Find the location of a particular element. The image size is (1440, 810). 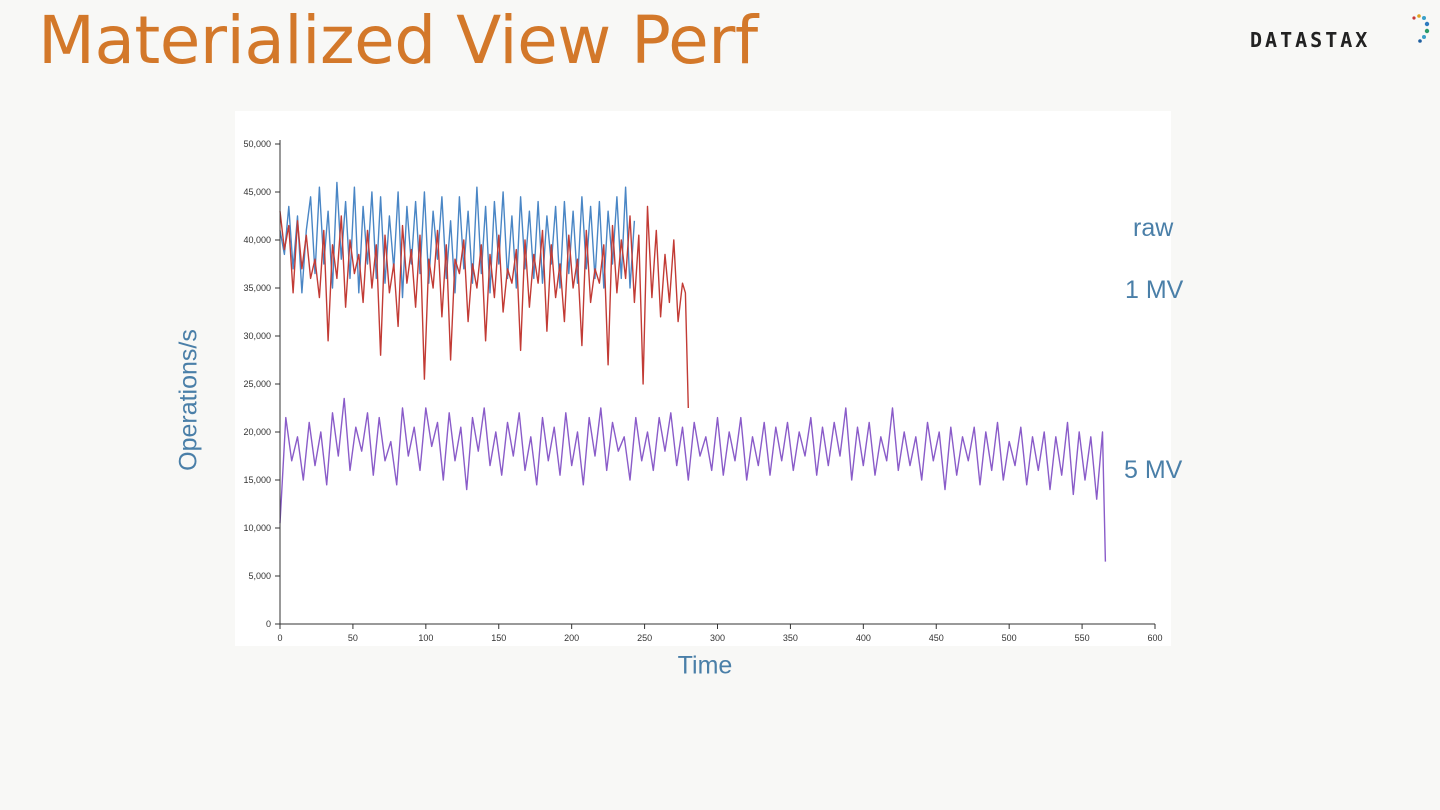

series-line-5-mv is located at coordinates (693, 479).